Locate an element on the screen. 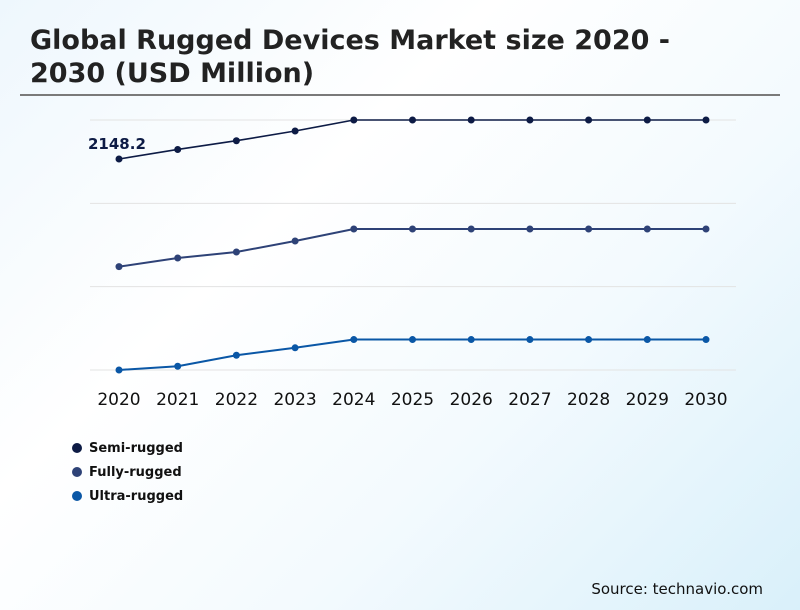  series-line-ultra-rugged is located at coordinates (412, 354).